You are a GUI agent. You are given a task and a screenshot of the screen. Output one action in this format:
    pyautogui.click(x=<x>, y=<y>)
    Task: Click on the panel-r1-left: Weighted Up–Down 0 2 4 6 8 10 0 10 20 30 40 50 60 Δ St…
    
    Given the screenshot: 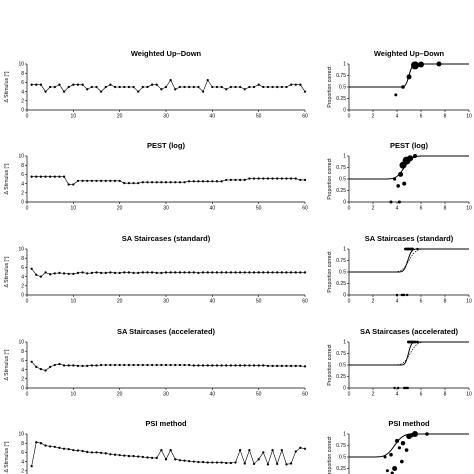 What is the action you would take?
    pyautogui.click(x=156, y=84)
    